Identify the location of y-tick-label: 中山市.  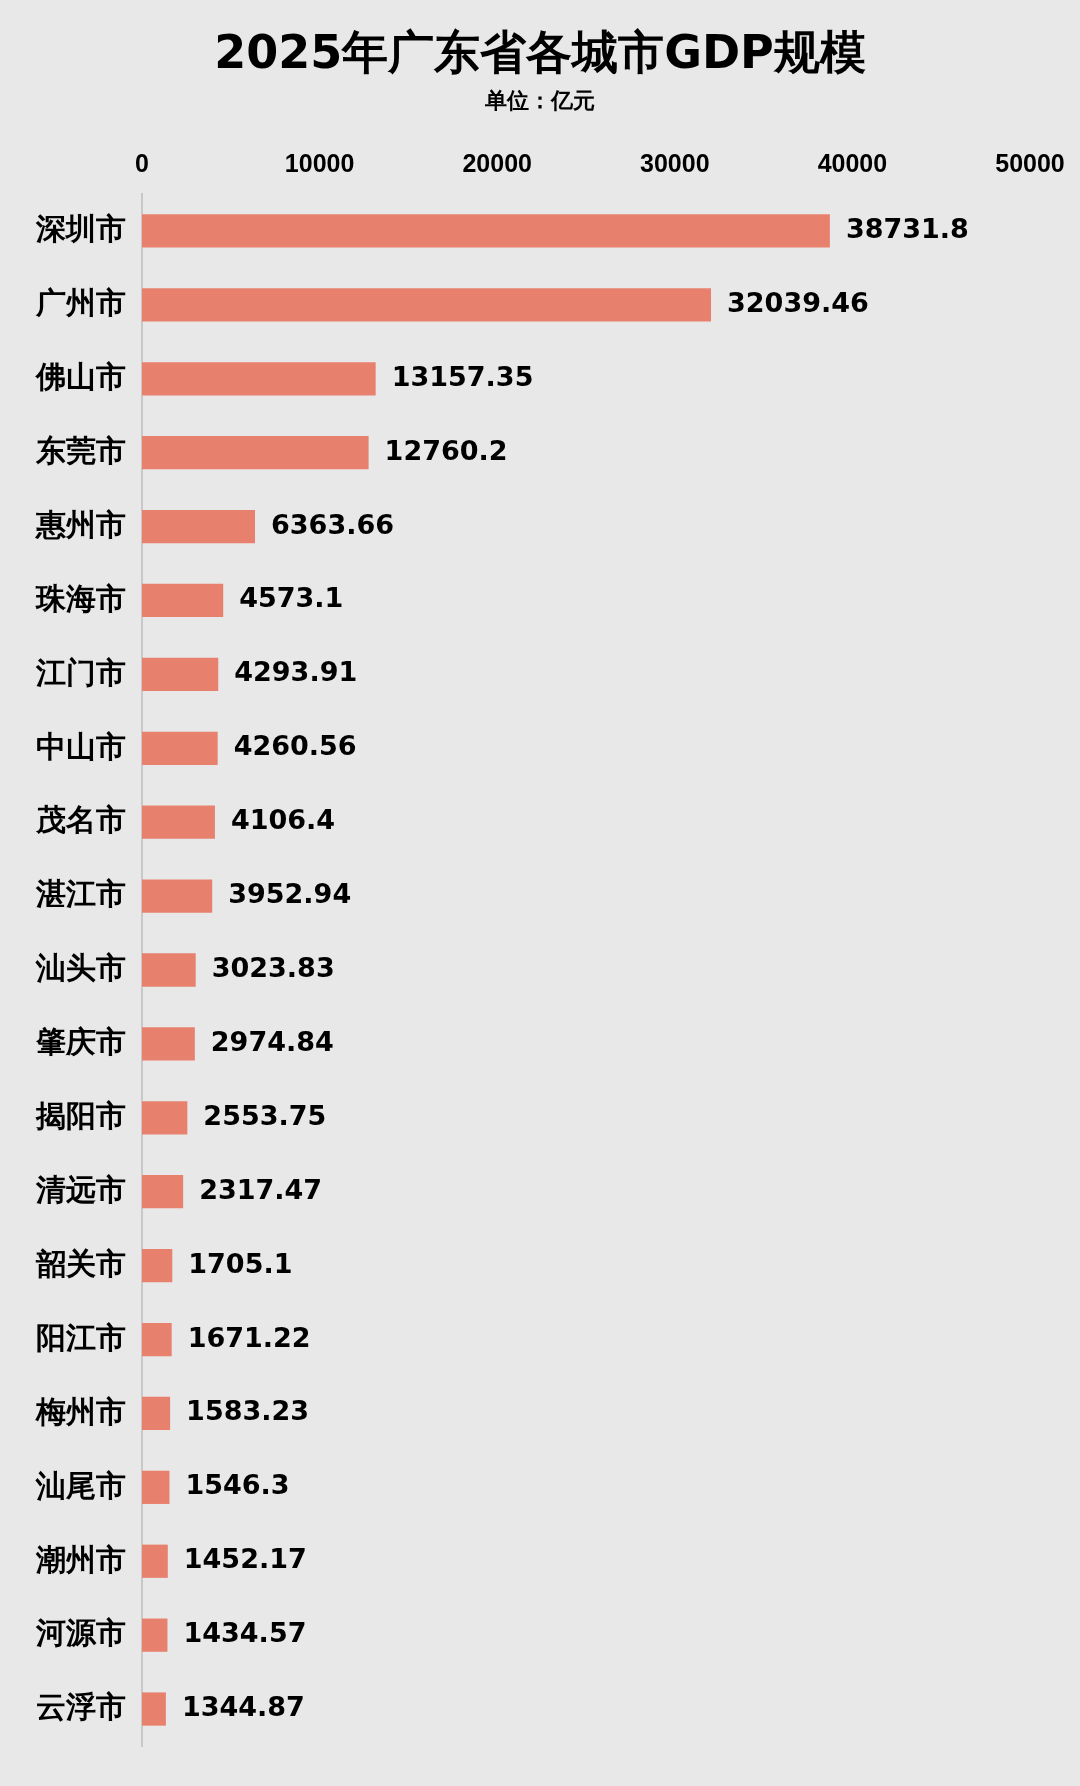
(81, 746).